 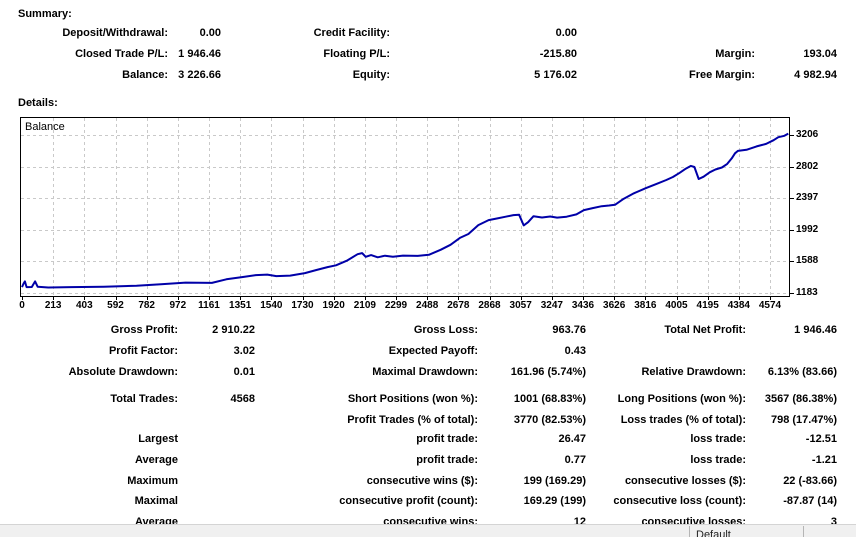 I want to click on x-axis-tick-label: 213, so click(x=53, y=305).